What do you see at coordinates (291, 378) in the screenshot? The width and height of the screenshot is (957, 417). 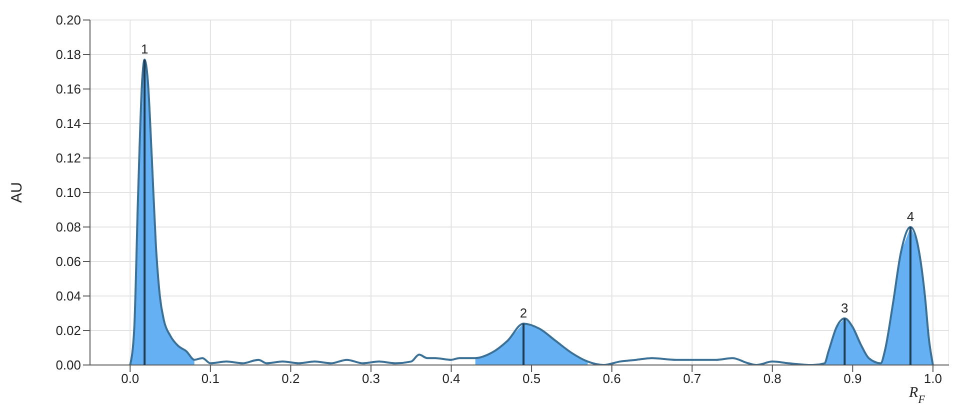 I see `x-tick-label: 0.2` at bounding box center [291, 378].